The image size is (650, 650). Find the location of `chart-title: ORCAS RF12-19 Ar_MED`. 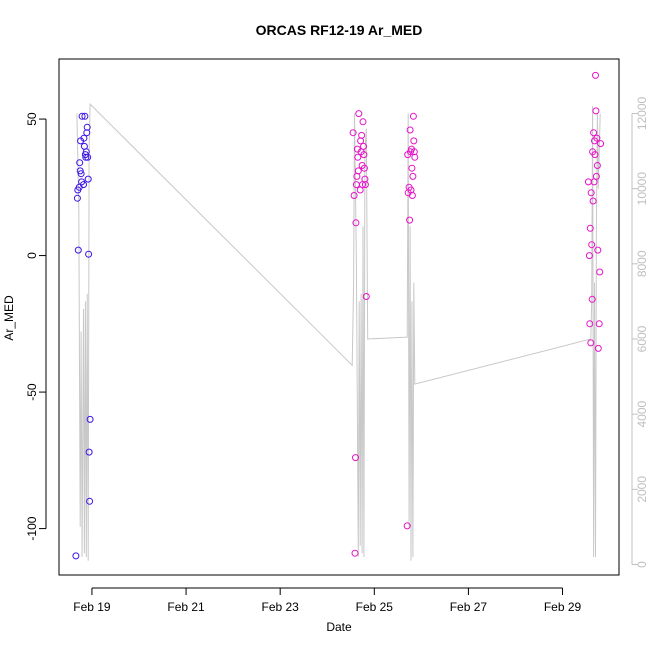

chart-title: ORCAS RF12-19 Ar_MED is located at coordinates (339, 30).